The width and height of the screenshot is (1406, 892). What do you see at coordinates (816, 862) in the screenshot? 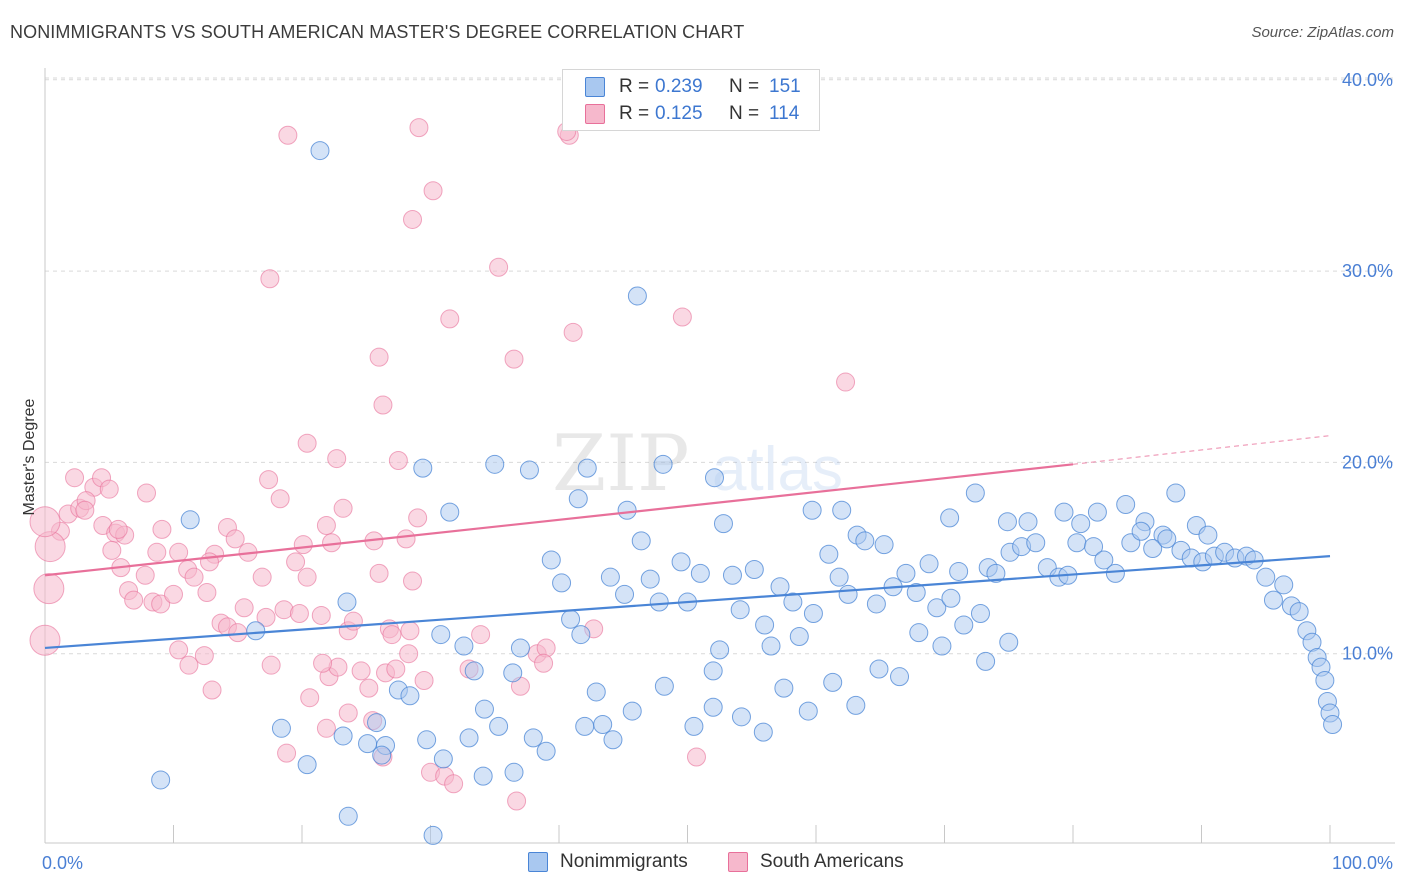
I see `legend-item-south-americans: South Americans` at bounding box center [816, 862].